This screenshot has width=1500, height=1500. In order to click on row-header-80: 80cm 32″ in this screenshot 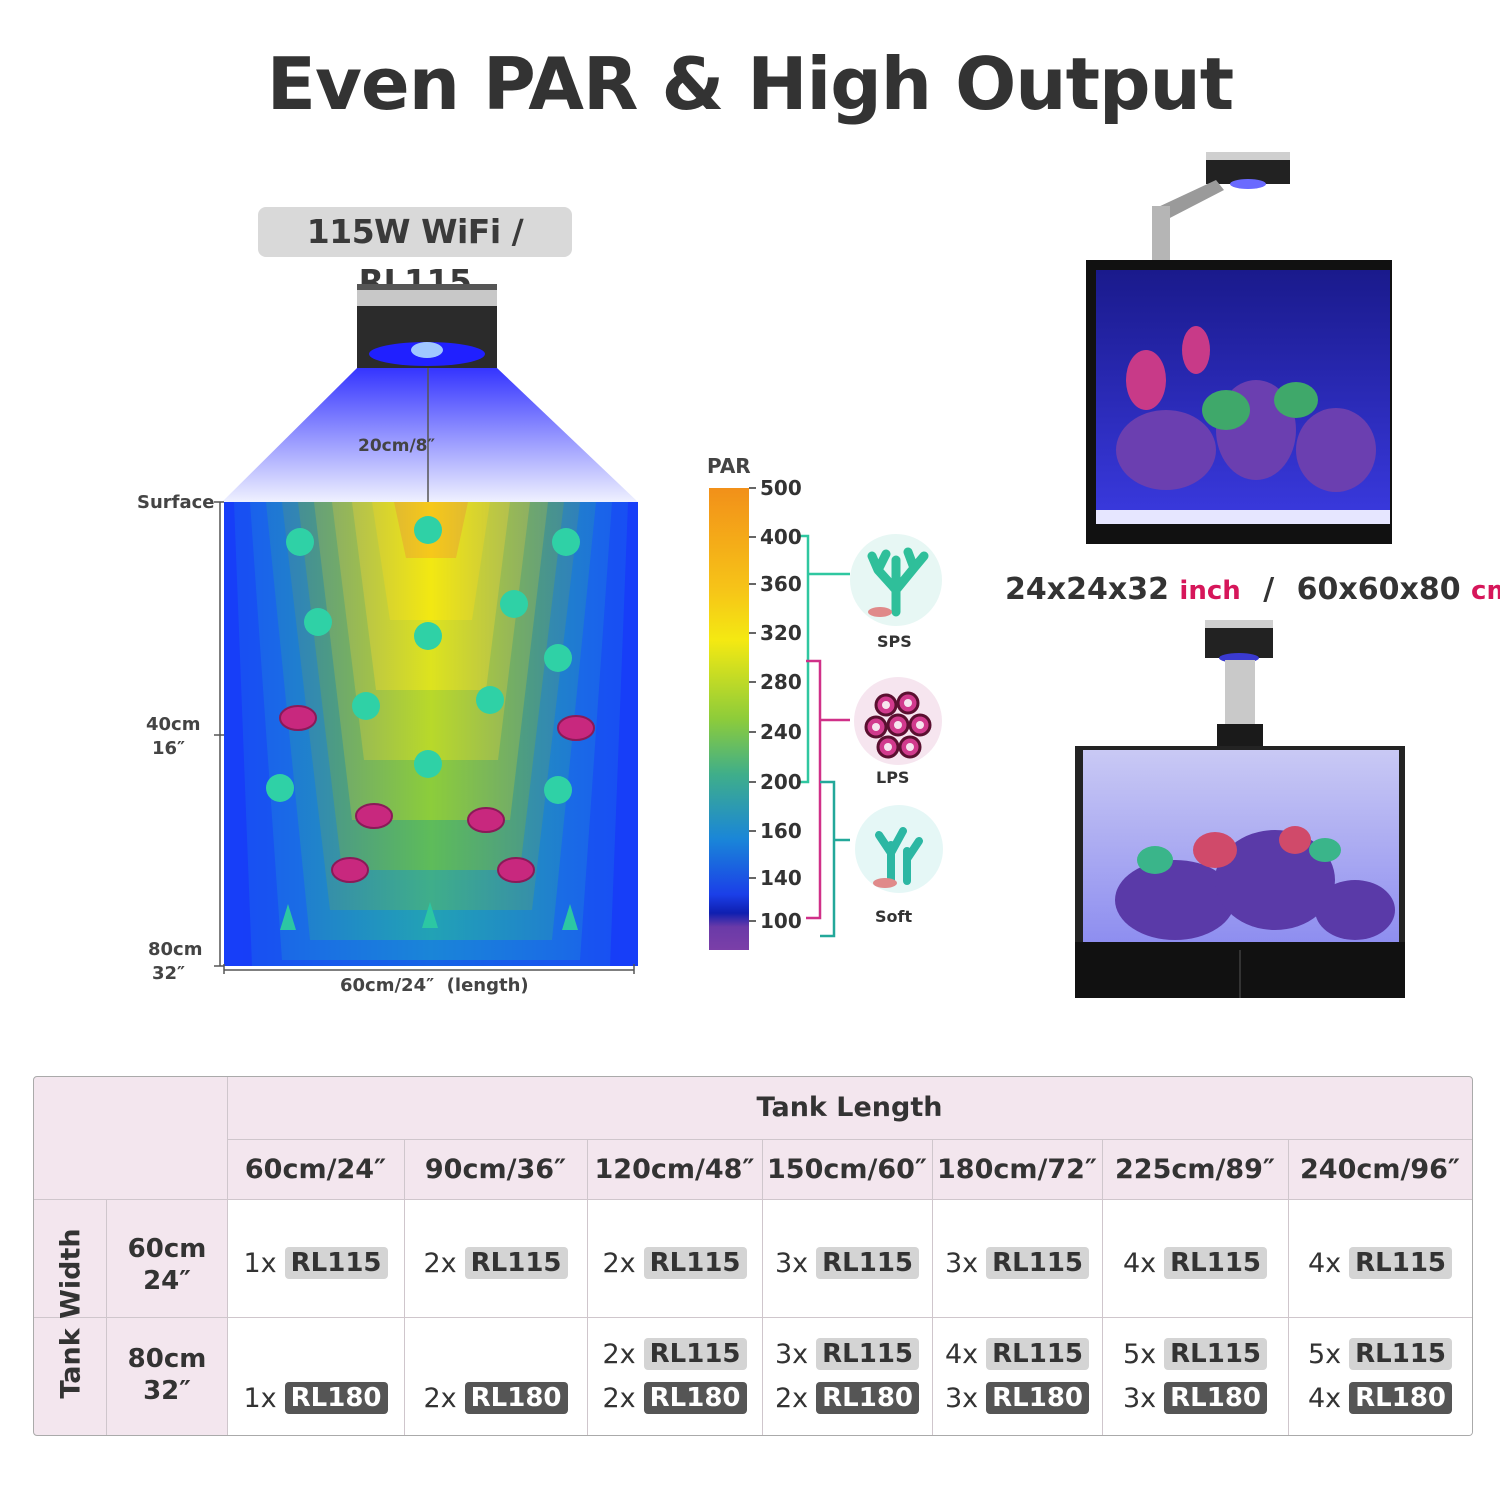, I will do `click(167, 1375)`.